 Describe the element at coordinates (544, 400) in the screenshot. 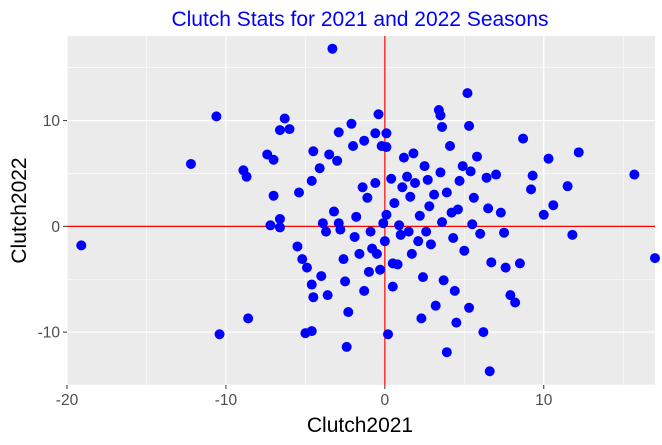

I see `x-tick-label: 10` at that location.